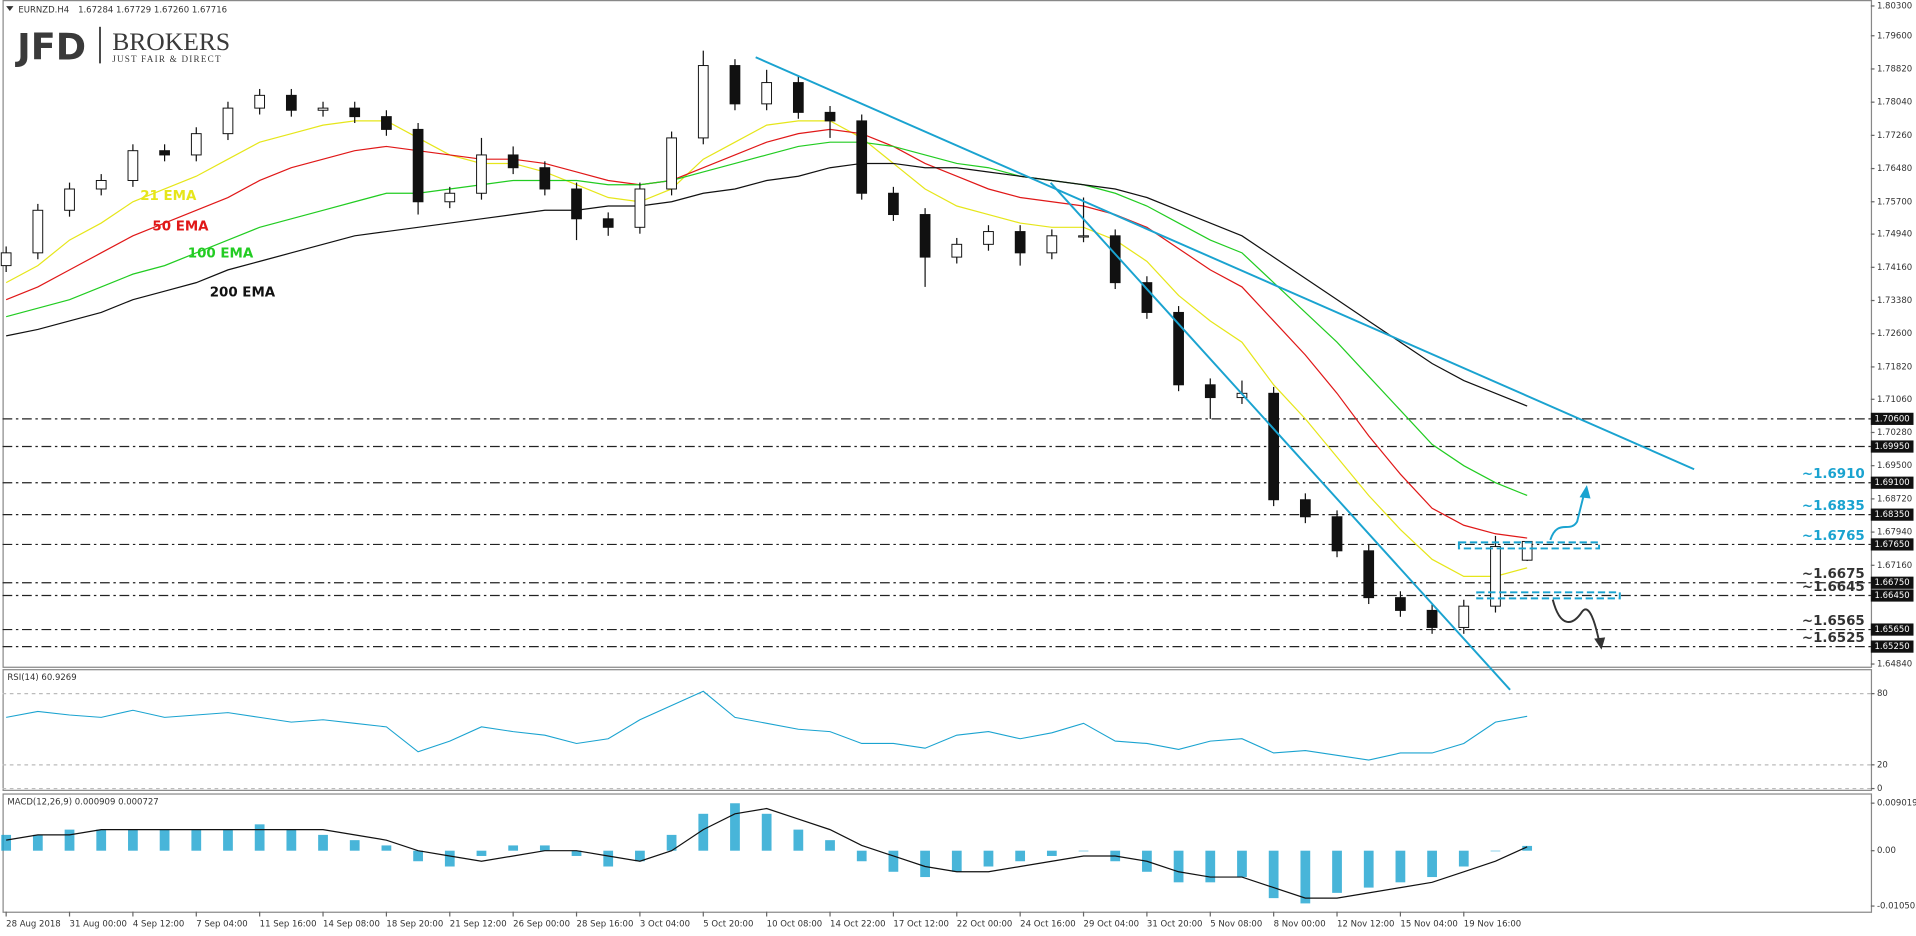 The height and width of the screenshot is (936, 1916). Describe the element at coordinates (767, 853) in the screenshot. I see `signal-line` at that location.